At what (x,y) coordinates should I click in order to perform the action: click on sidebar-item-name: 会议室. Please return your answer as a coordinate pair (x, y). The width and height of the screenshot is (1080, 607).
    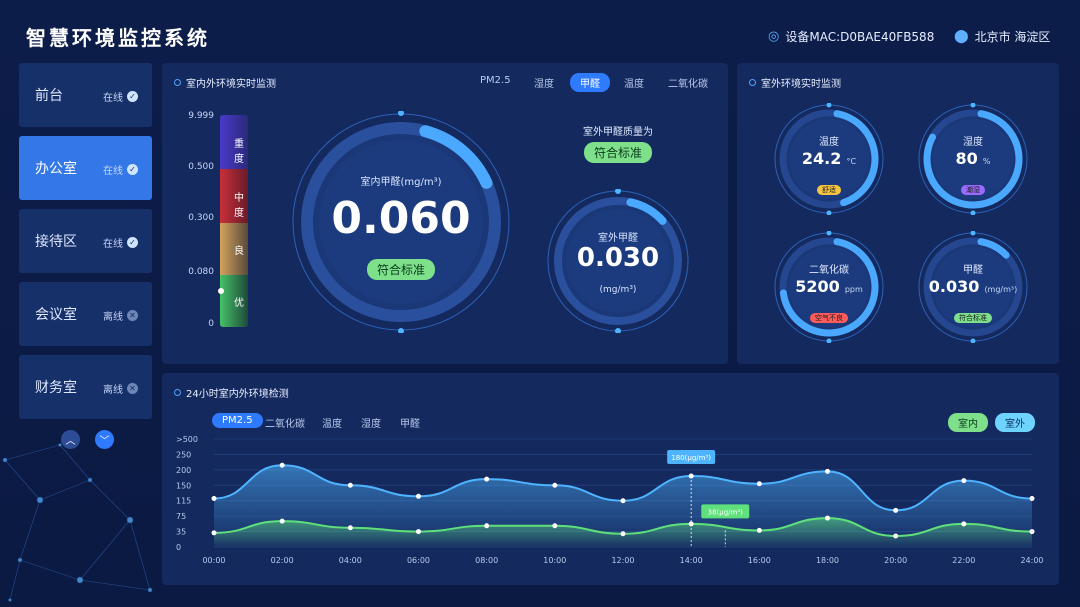
    Looking at the image, I should click on (56, 315).